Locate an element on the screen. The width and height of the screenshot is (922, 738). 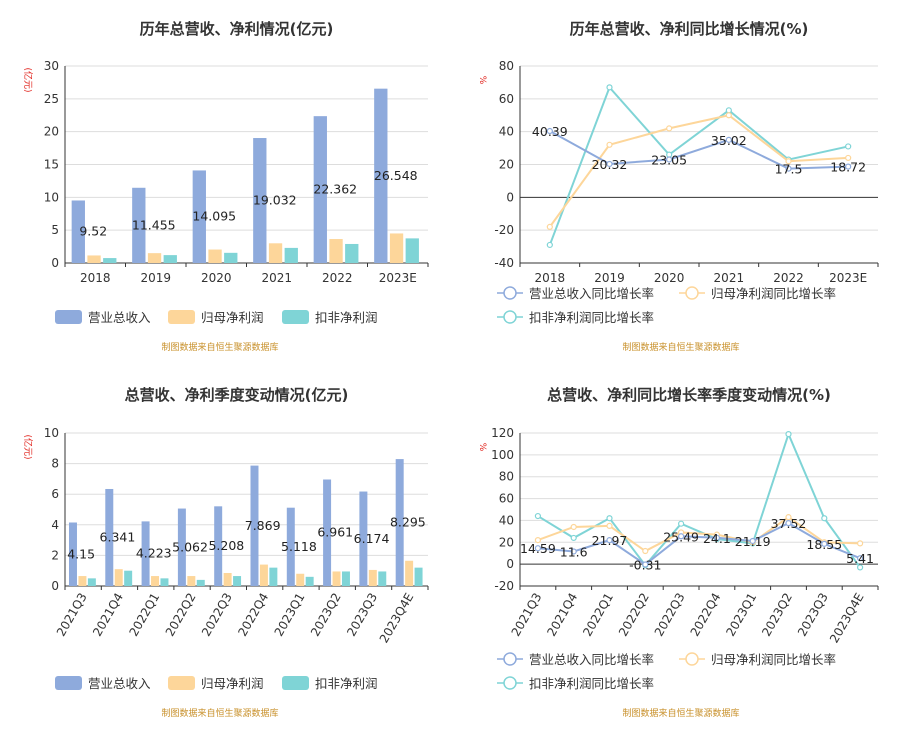
data-label: 21.19 is located at coordinates (753, 541).